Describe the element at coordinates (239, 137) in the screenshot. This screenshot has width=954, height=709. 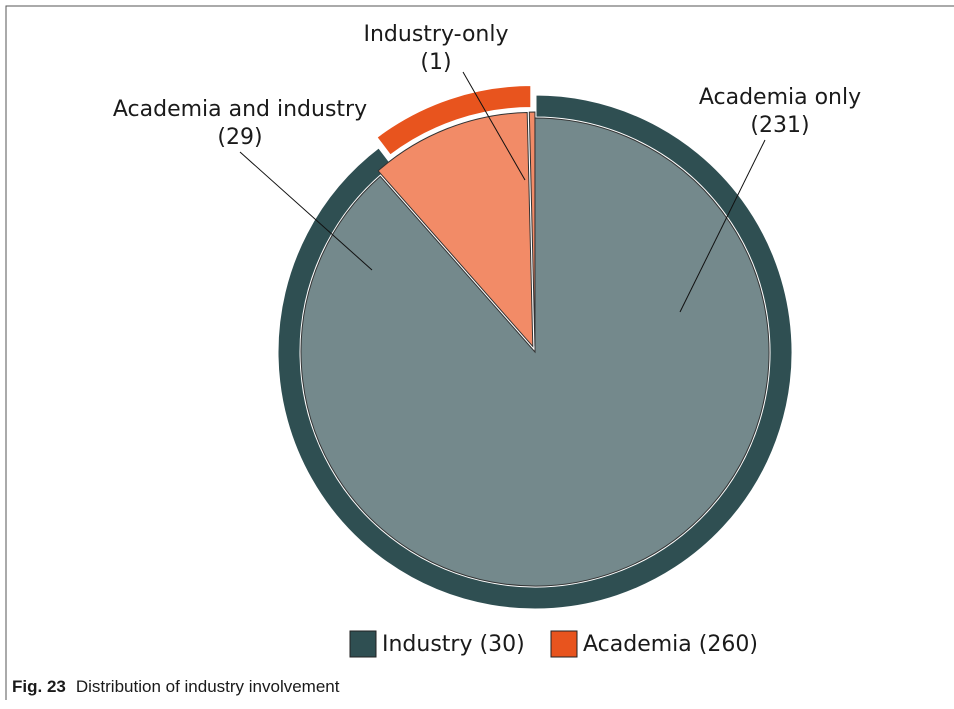
I see `slice-value-label: (29)` at that location.